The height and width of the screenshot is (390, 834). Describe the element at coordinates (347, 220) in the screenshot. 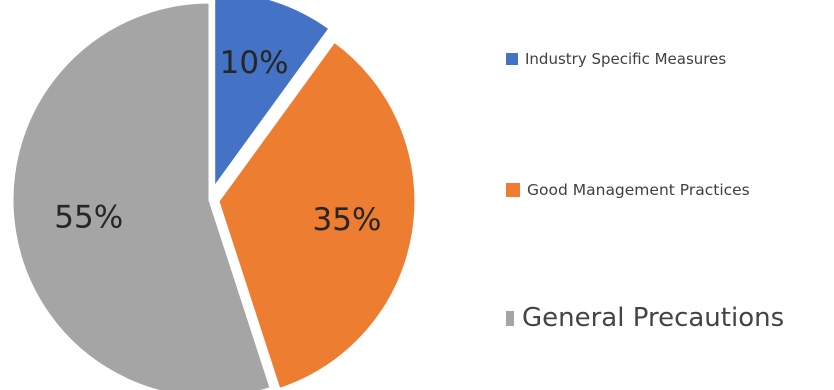

I see `pie-value-label-good-management-practices: 35%` at that location.